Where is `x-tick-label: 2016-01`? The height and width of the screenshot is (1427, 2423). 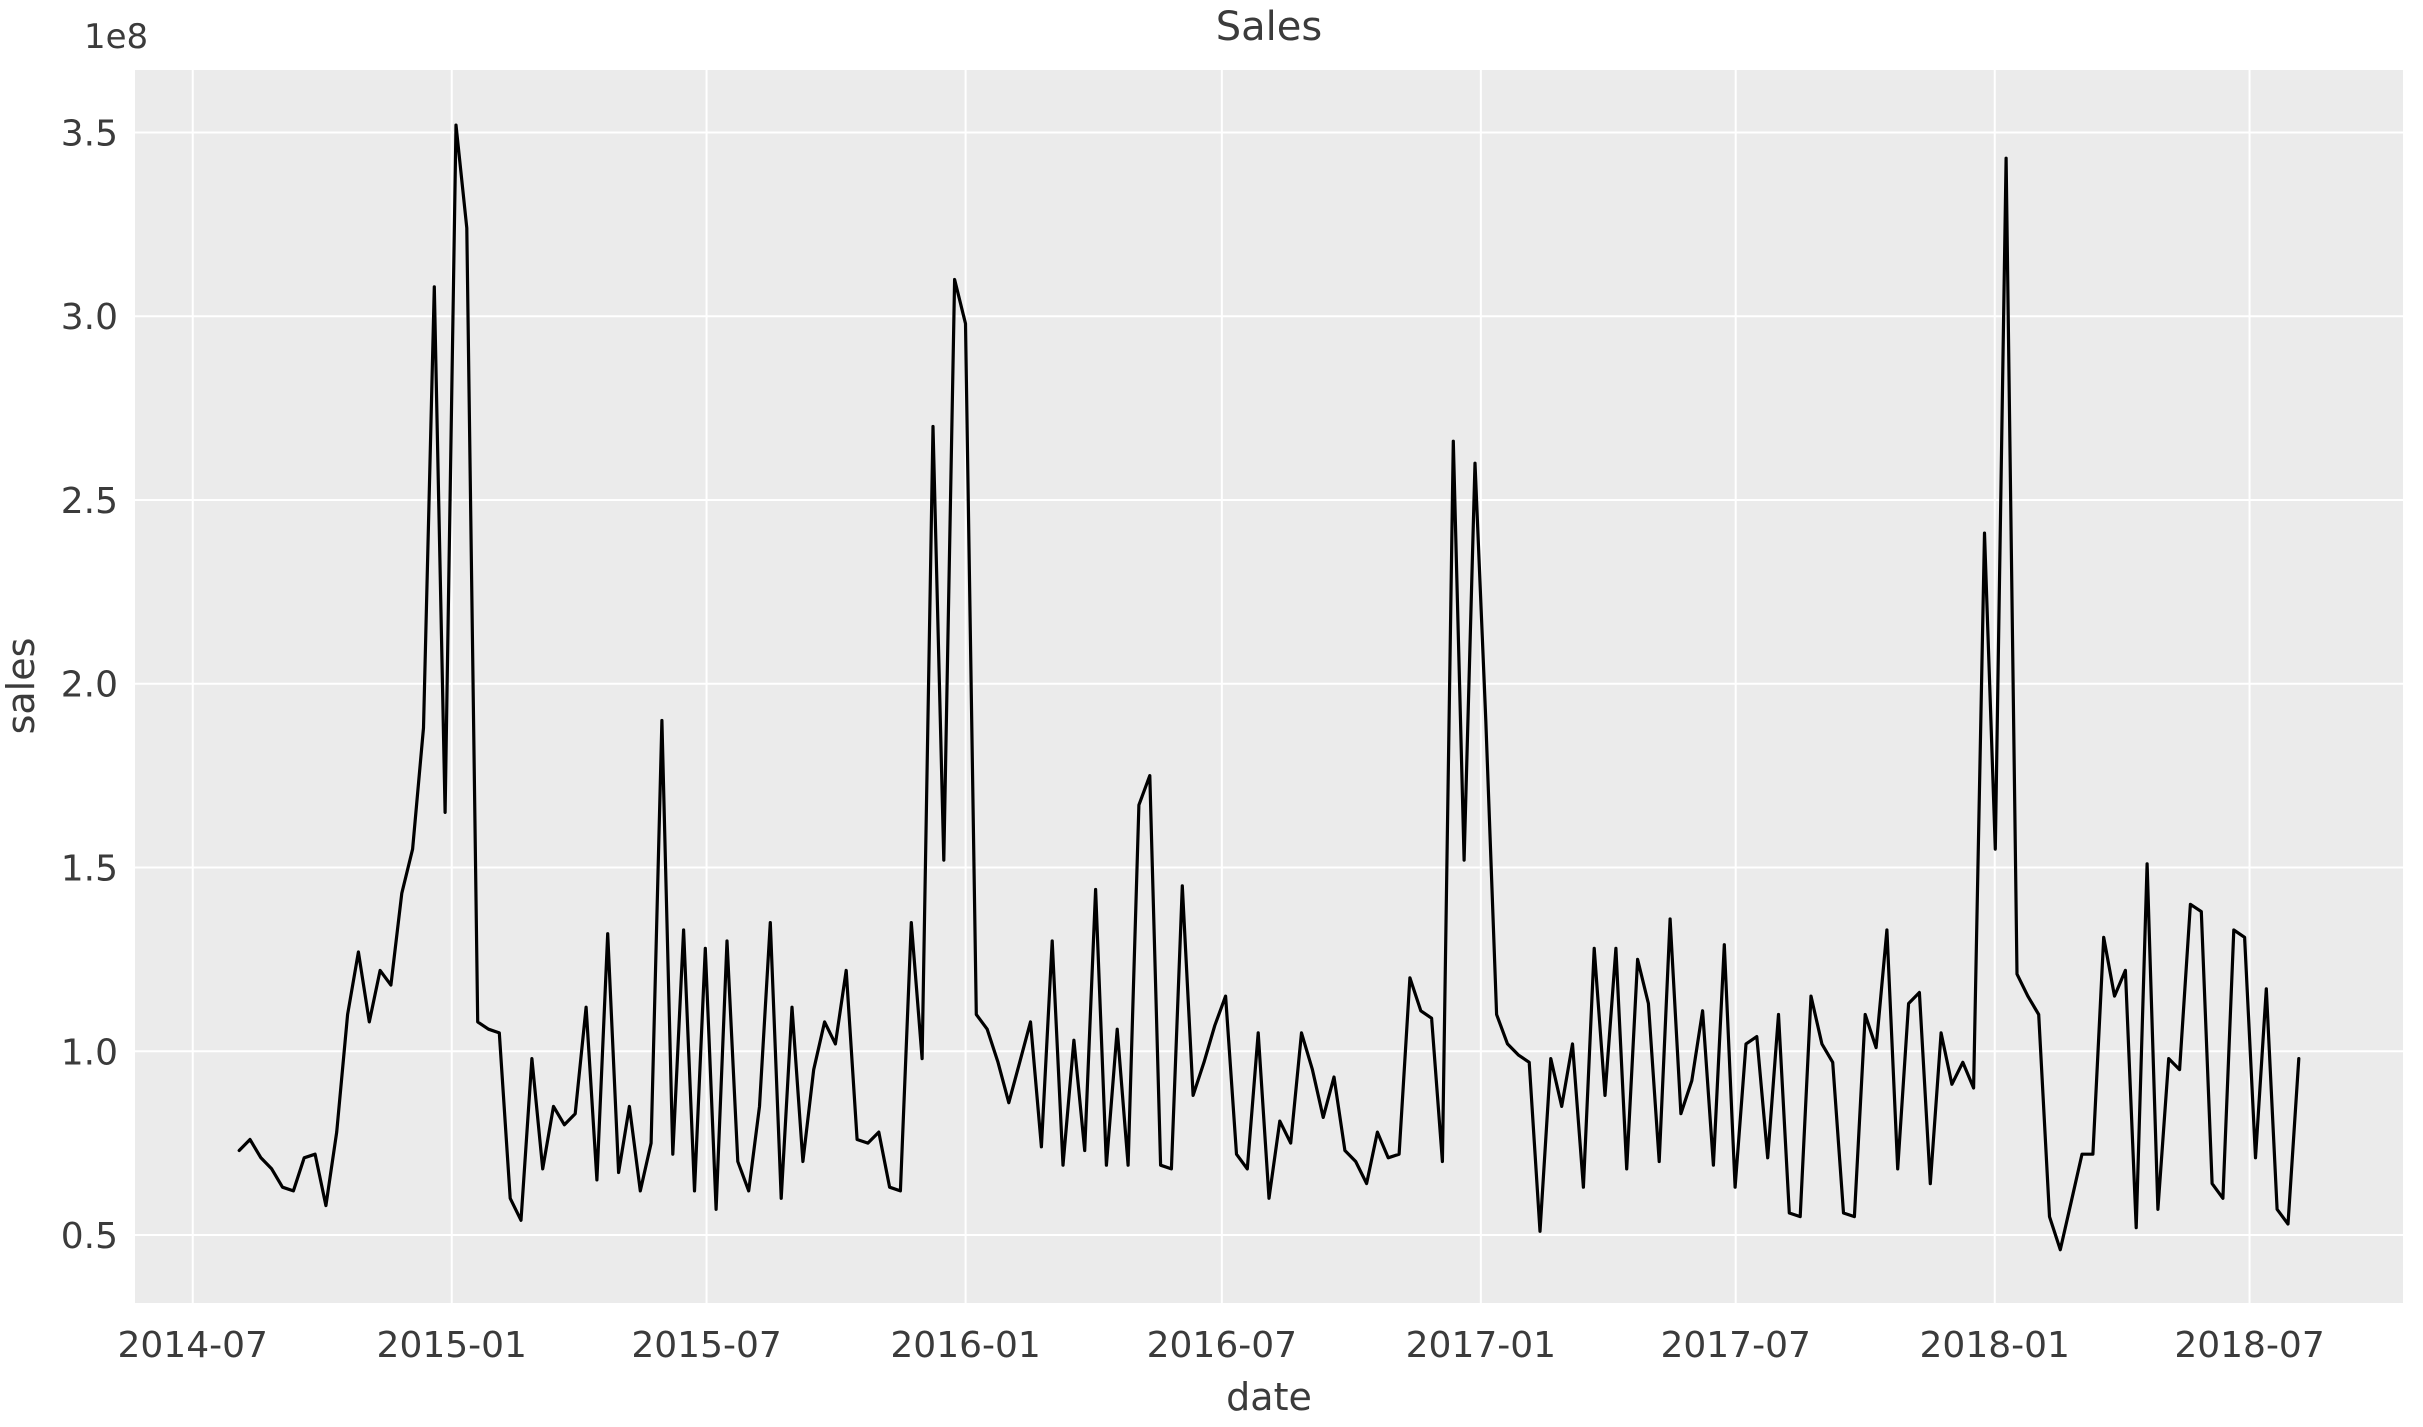
x-tick-label: 2016-01 is located at coordinates (965, 1345).